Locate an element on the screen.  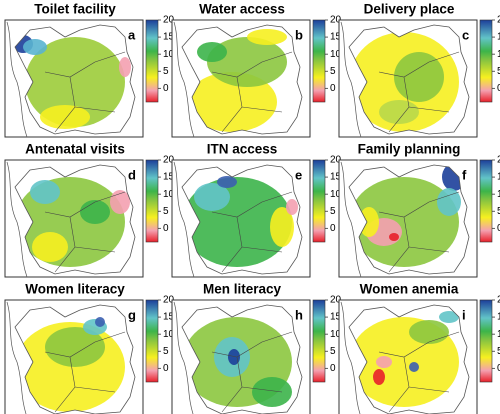
panel: Delivery place c 20 15 10 5 0 is located at coordinates (419, 70).